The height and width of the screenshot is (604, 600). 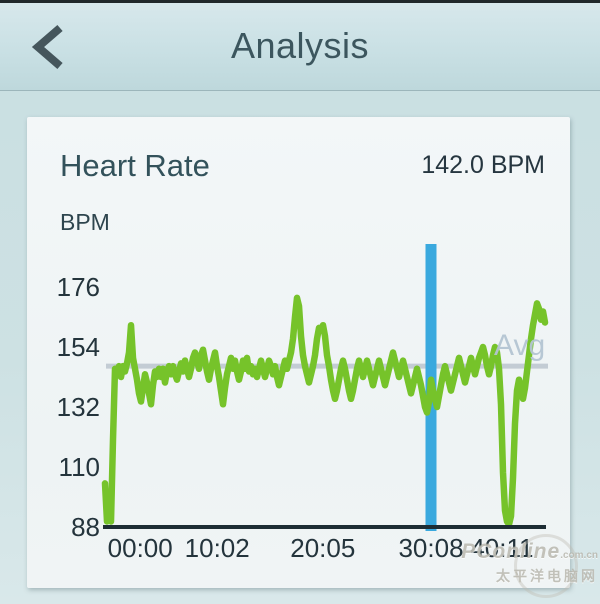 What do you see at coordinates (520, 345) in the screenshot?
I see `average-line-label: Avg` at bounding box center [520, 345].